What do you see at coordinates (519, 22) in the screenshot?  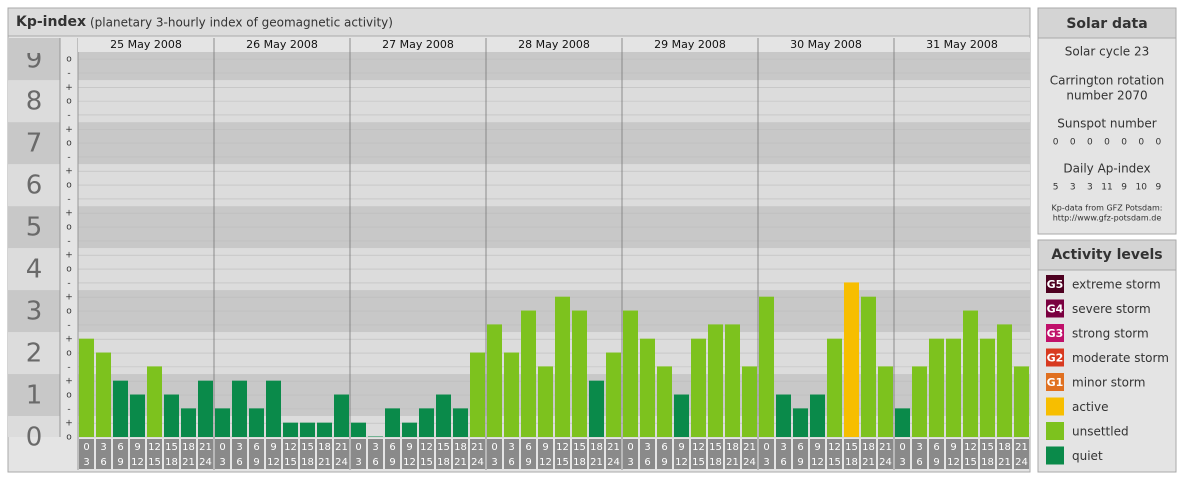 I see `title-bar` at bounding box center [519, 22].